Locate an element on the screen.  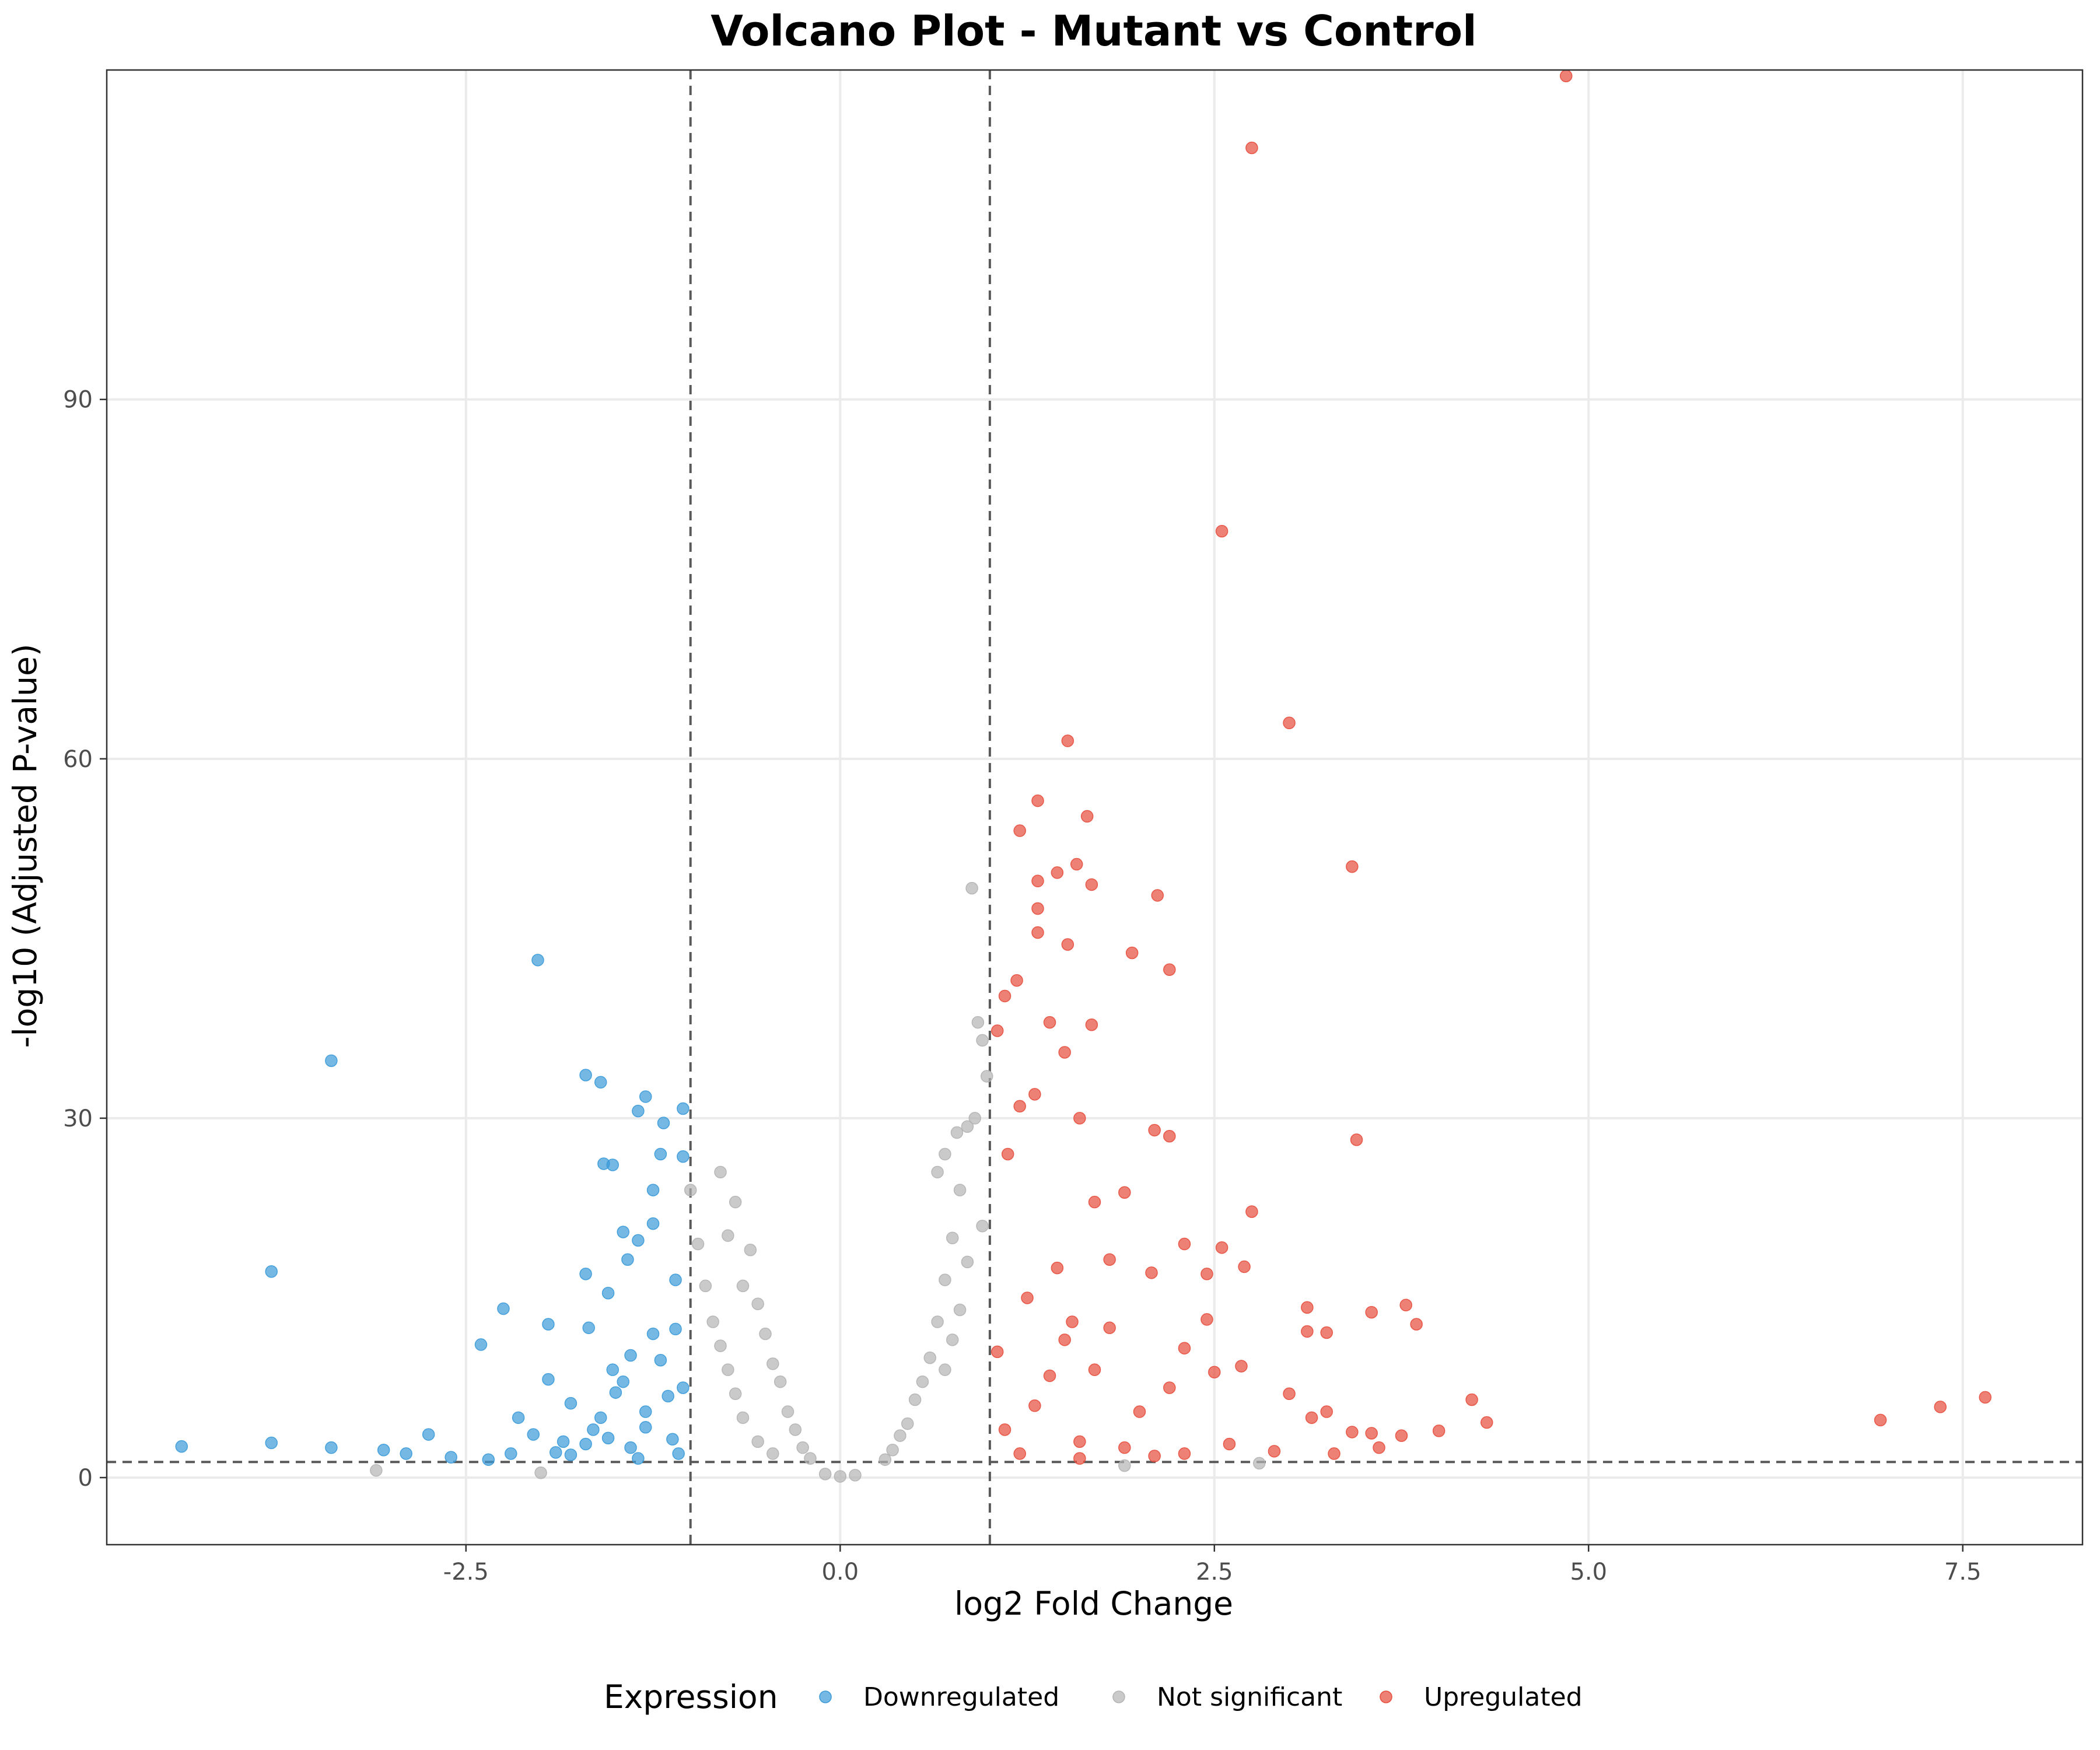
y-tick-label: 0 is located at coordinates (85, 1478).